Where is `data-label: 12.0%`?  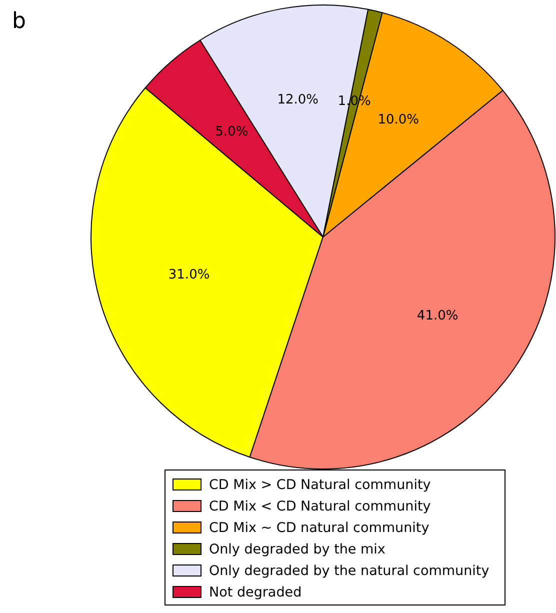 data-label: 12.0% is located at coordinates (298, 100).